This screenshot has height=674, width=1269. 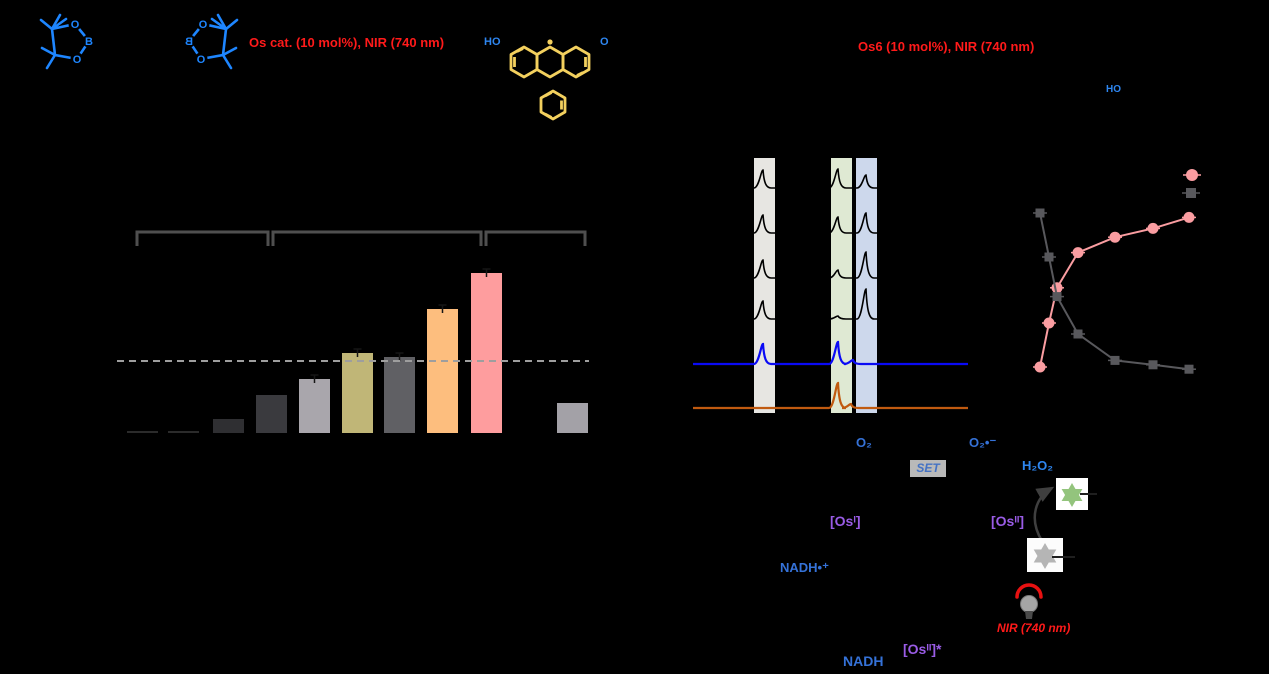 What do you see at coordinates (353, 350) in the screenshot?
I see `bar-chart` at bounding box center [353, 350].